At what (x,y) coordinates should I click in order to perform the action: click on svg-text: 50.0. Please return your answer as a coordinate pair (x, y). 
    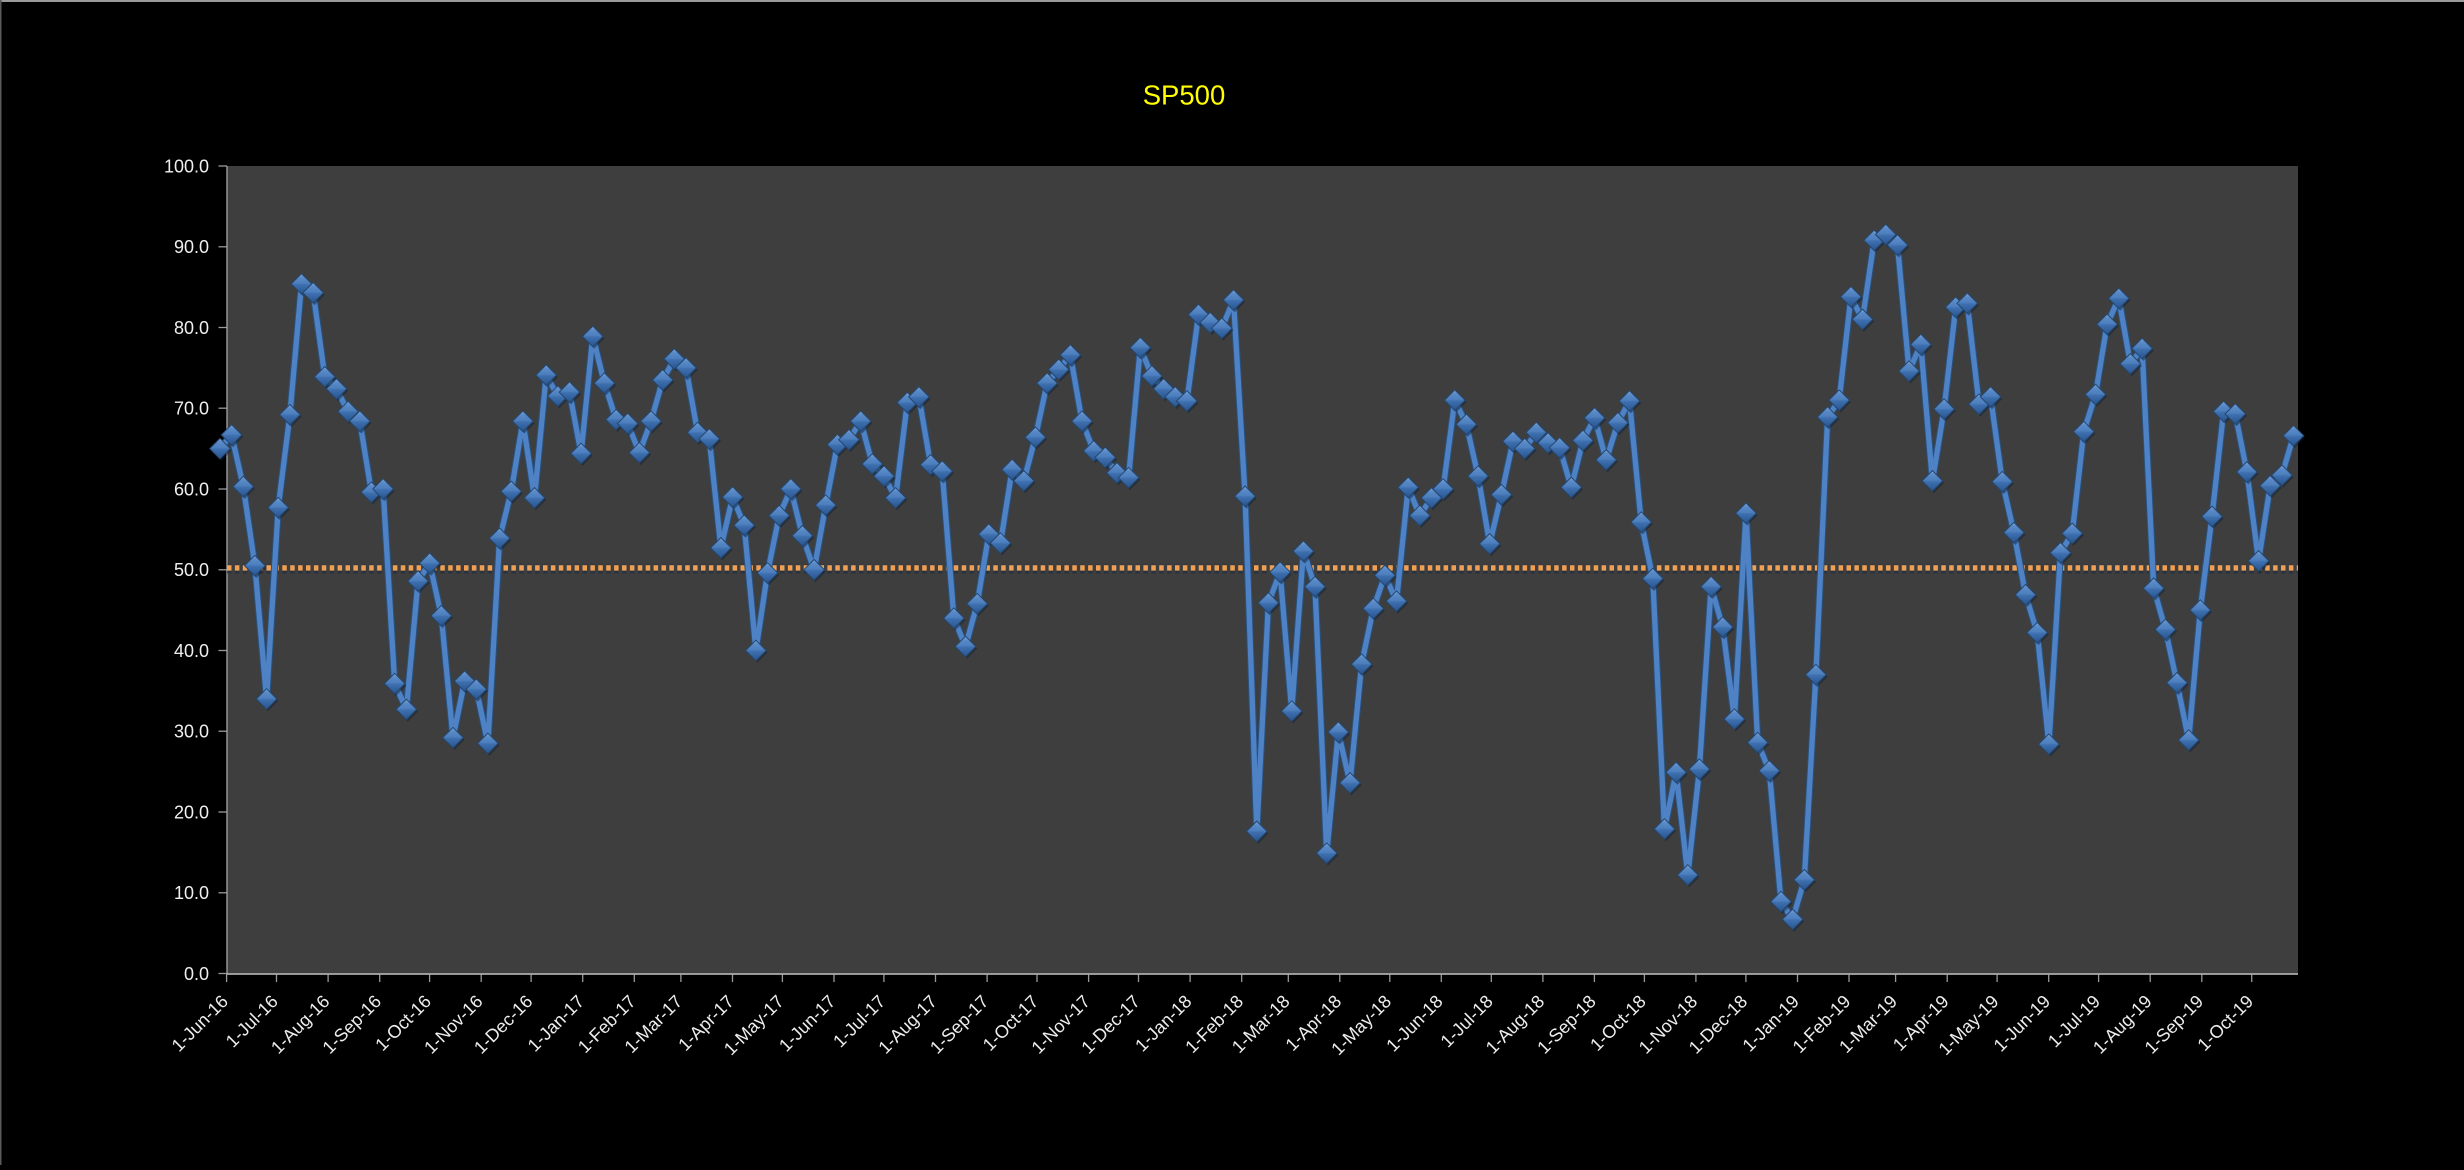
    Looking at the image, I should click on (191, 570).